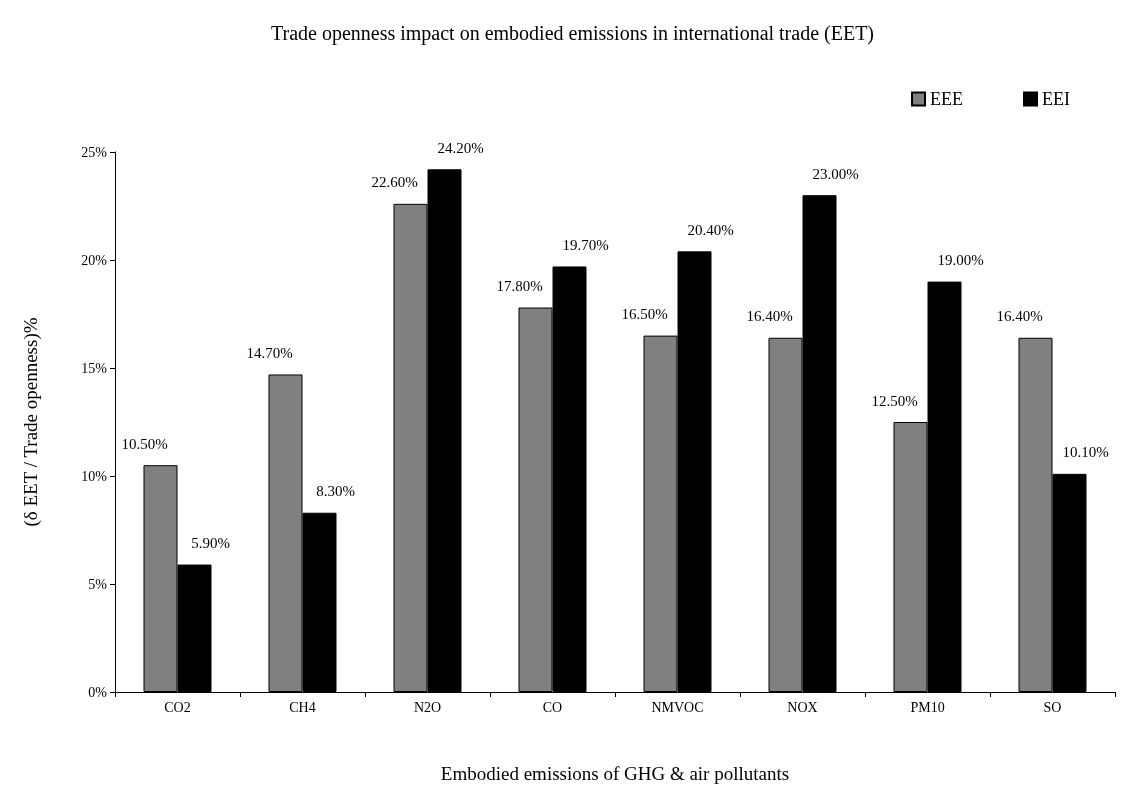 Image resolution: width=1145 pixels, height=788 pixels. I want to click on data-label: 19.70%, so click(585, 244).